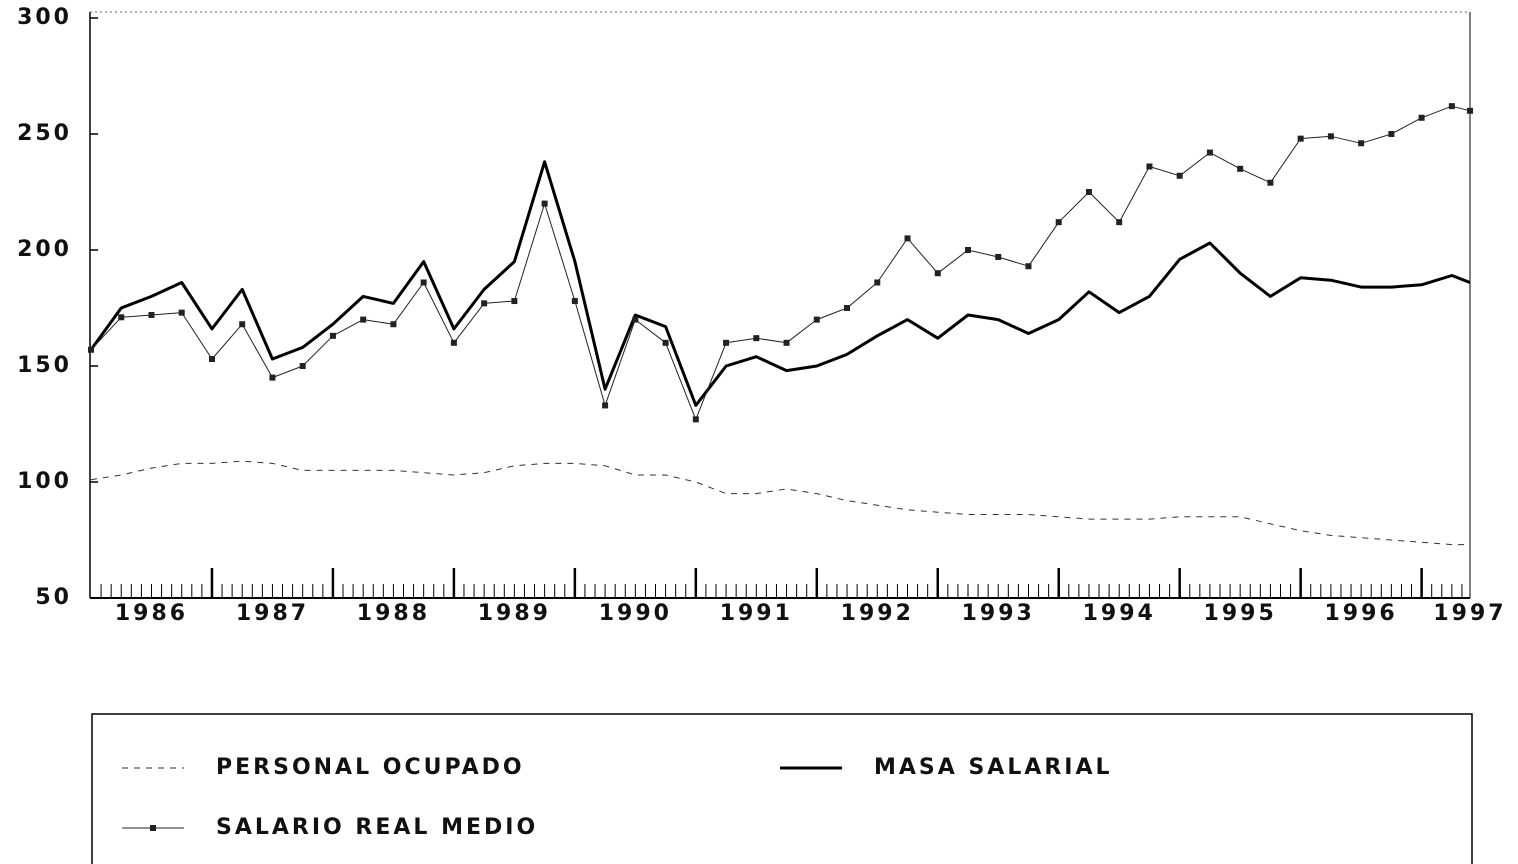 The width and height of the screenshot is (1518, 864). Describe the element at coordinates (514, 613) in the screenshot. I see `x-tick-label: 1989` at that location.